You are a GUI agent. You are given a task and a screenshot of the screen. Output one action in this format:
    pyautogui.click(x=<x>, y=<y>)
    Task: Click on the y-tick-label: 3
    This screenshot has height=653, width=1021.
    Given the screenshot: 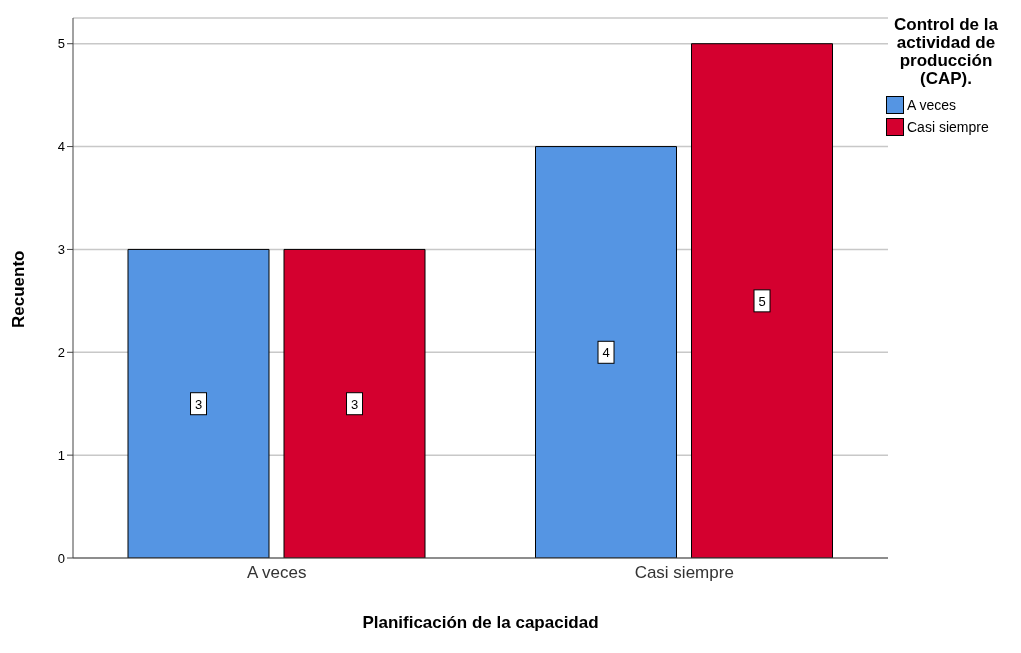 What is the action you would take?
    pyautogui.click(x=61, y=250)
    